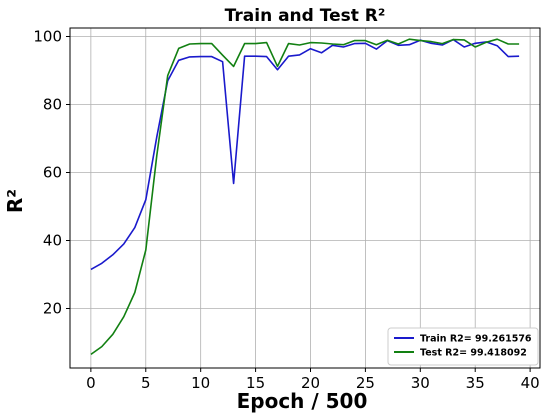 The width and height of the screenshot is (550, 418). What do you see at coordinates (473, 353) in the screenshot?
I see `legend-label-test: Test R2= 99.418092` at bounding box center [473, 353].